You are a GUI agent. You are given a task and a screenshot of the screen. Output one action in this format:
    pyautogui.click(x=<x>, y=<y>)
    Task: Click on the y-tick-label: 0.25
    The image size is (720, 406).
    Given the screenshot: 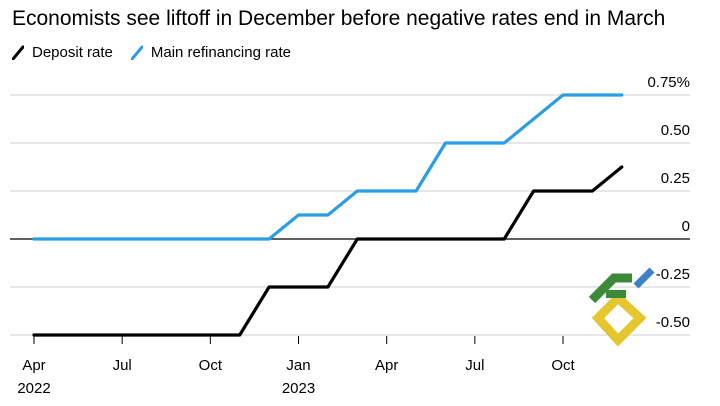 What is the action you would take?
    pyautogui.click(x=675, y=178)
    